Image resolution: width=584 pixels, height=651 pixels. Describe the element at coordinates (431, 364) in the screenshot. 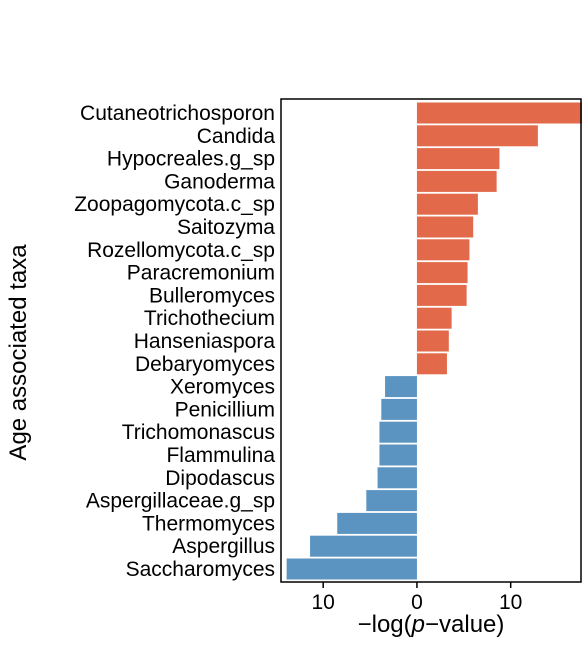

I see `bar-debaryomyces` at that location.